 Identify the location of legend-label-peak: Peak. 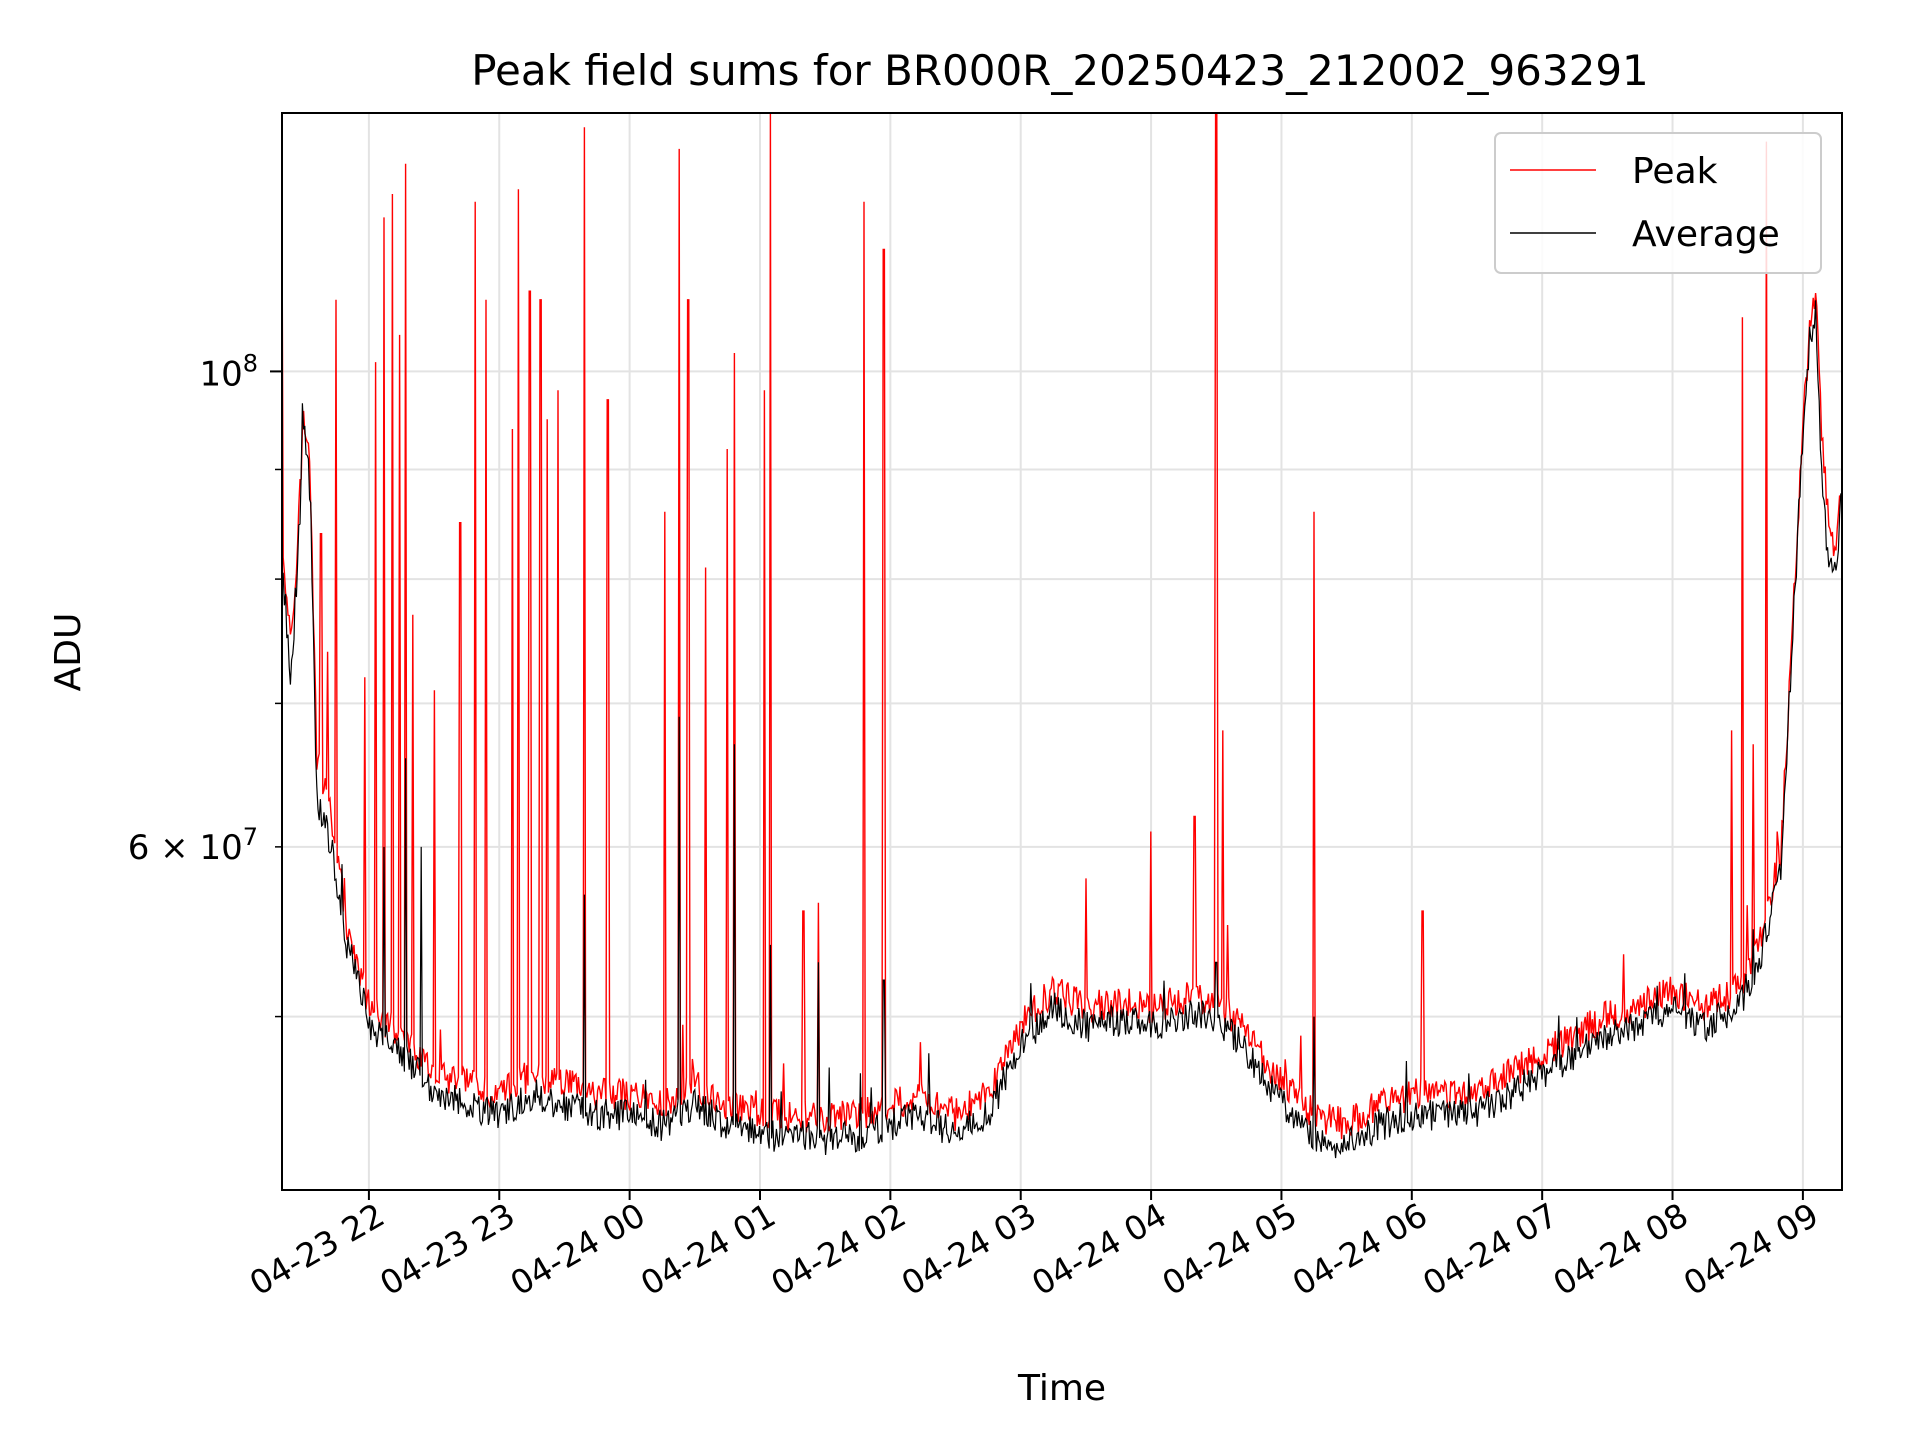
(1675, 171).